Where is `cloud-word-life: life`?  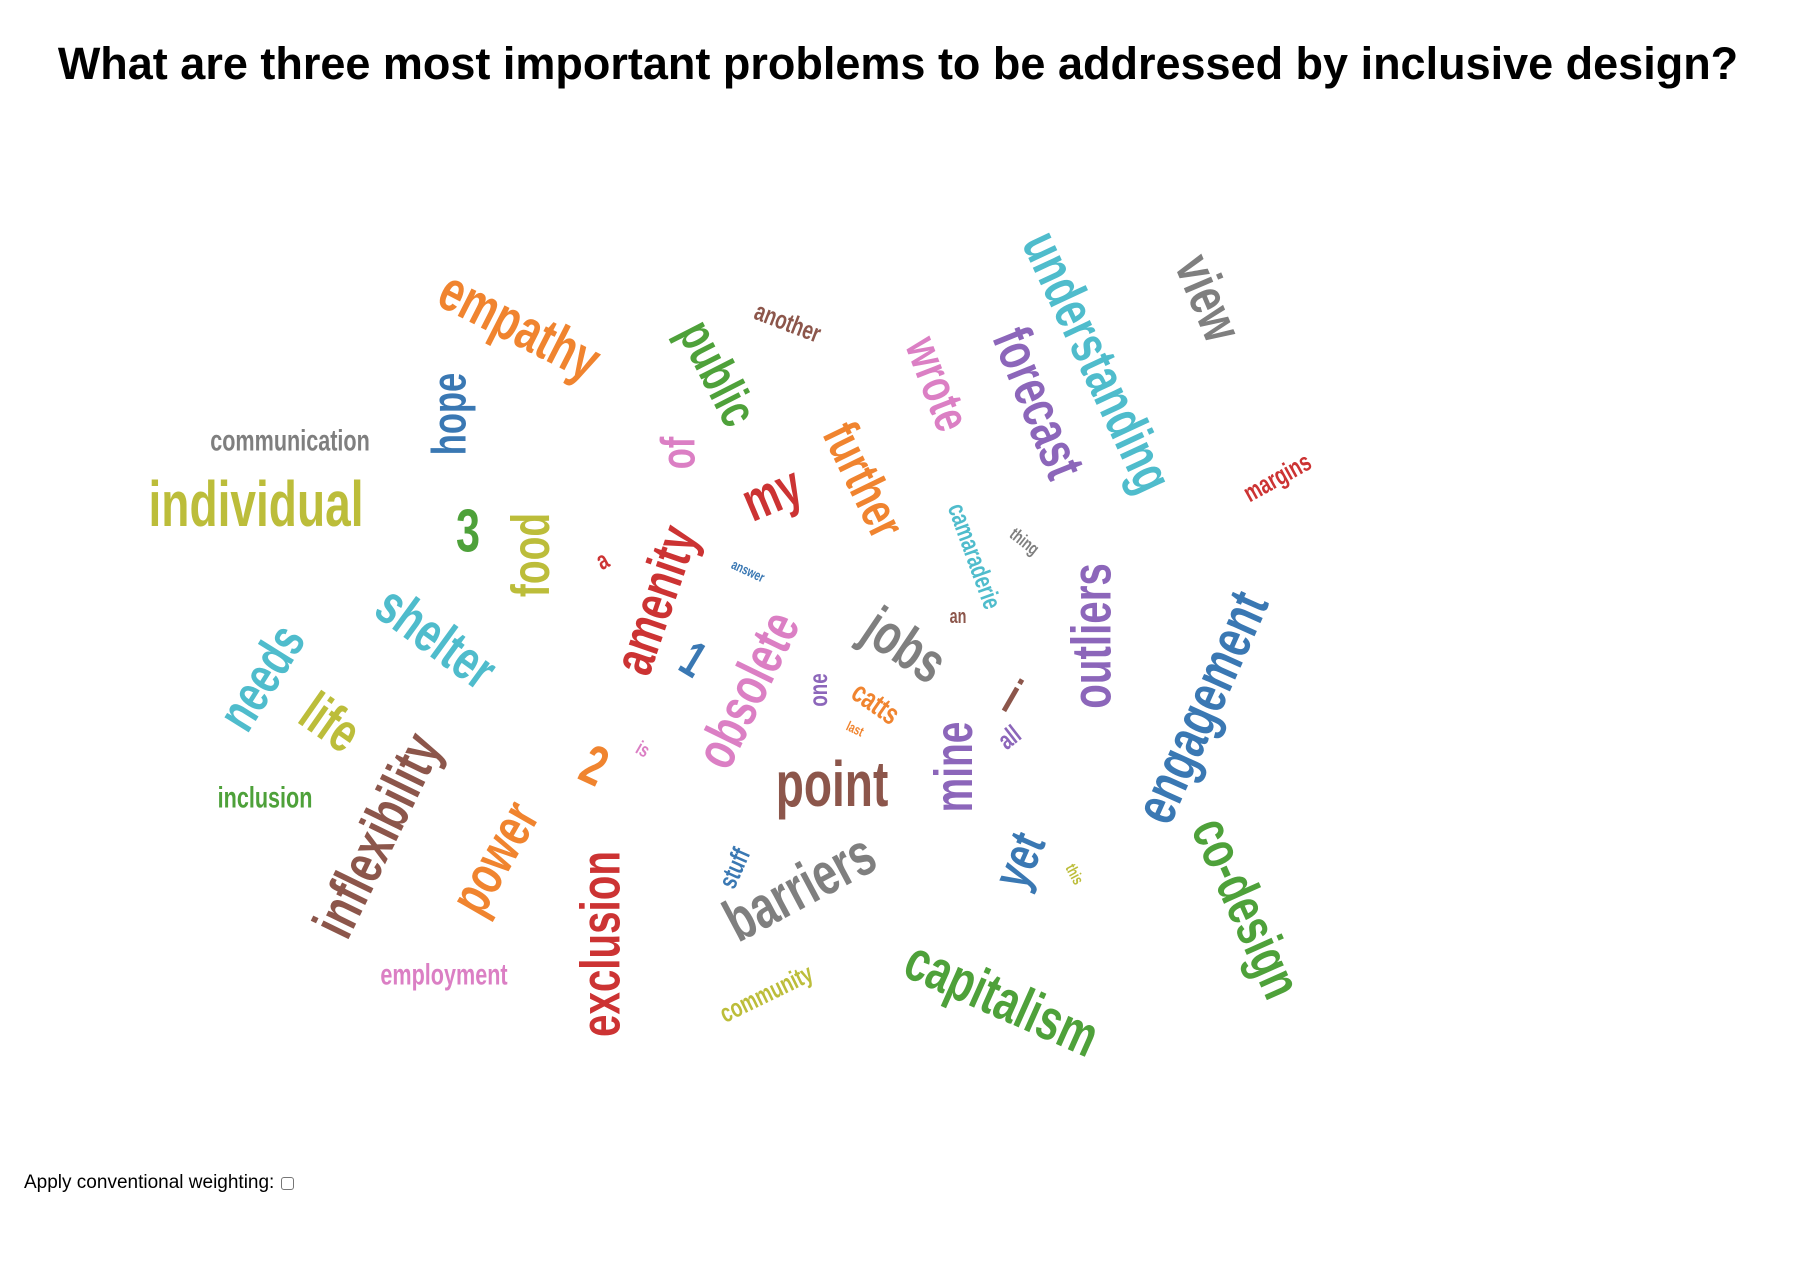
cloud-word-life: life is located at coordinates (329, 723).